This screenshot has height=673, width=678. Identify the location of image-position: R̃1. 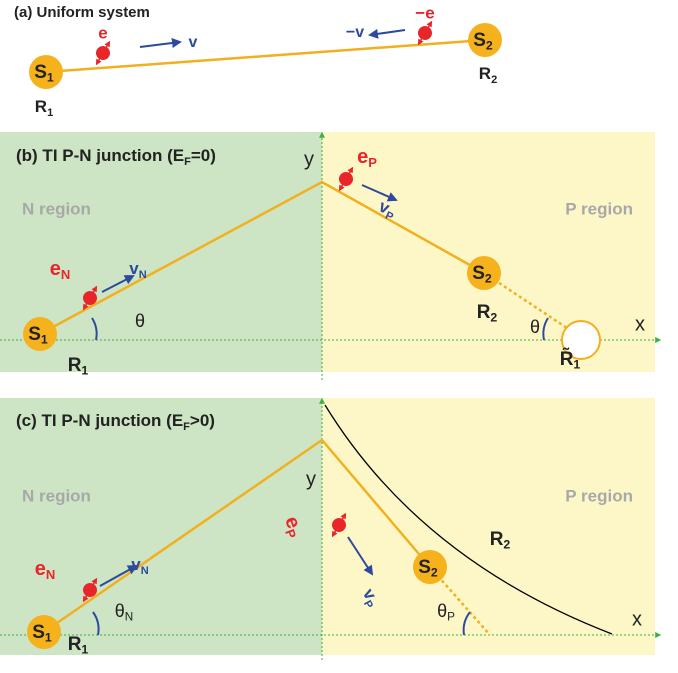
(570, 359).